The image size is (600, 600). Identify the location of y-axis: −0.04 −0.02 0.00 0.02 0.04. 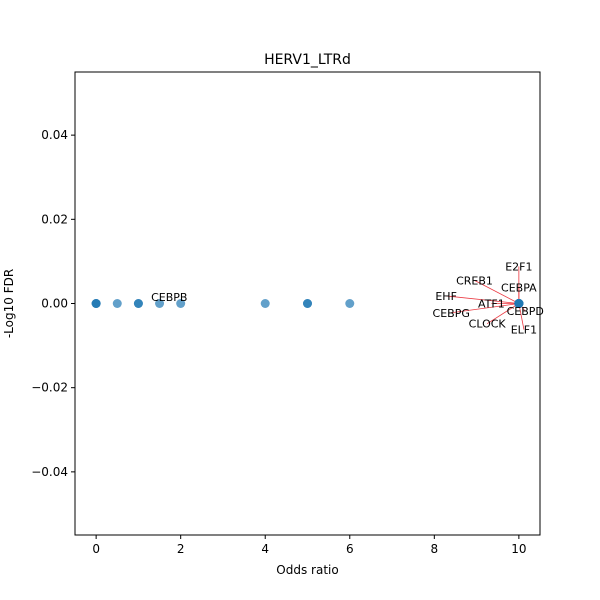
(53, 303).